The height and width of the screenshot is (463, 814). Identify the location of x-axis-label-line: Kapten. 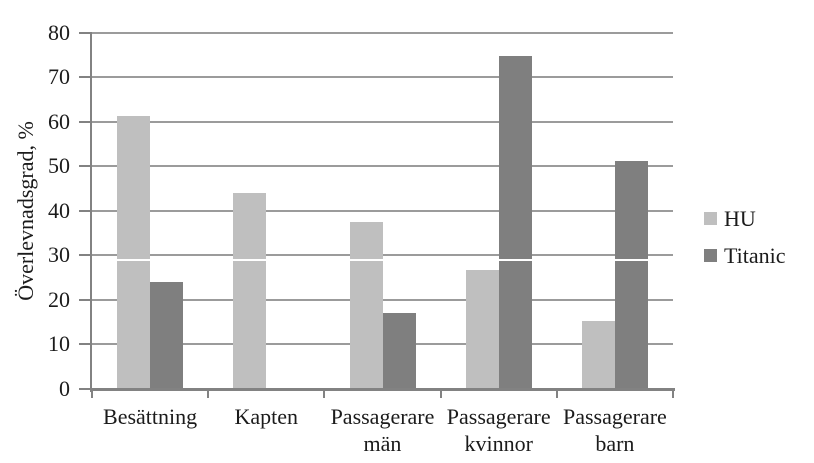
(266, 416).